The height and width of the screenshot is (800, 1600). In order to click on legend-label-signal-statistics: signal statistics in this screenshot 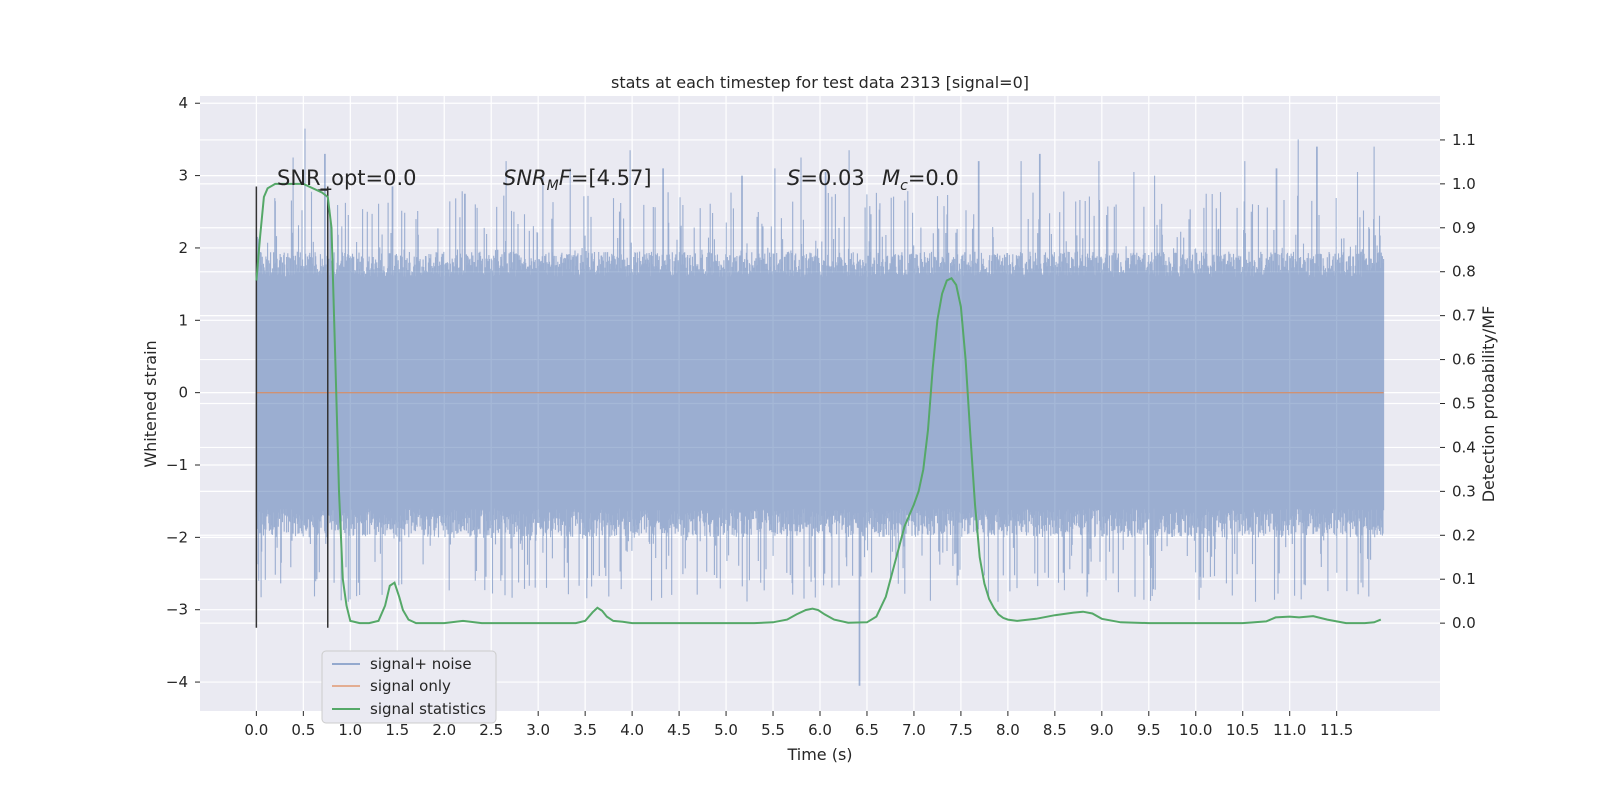, I will do `click(428, 709)`.